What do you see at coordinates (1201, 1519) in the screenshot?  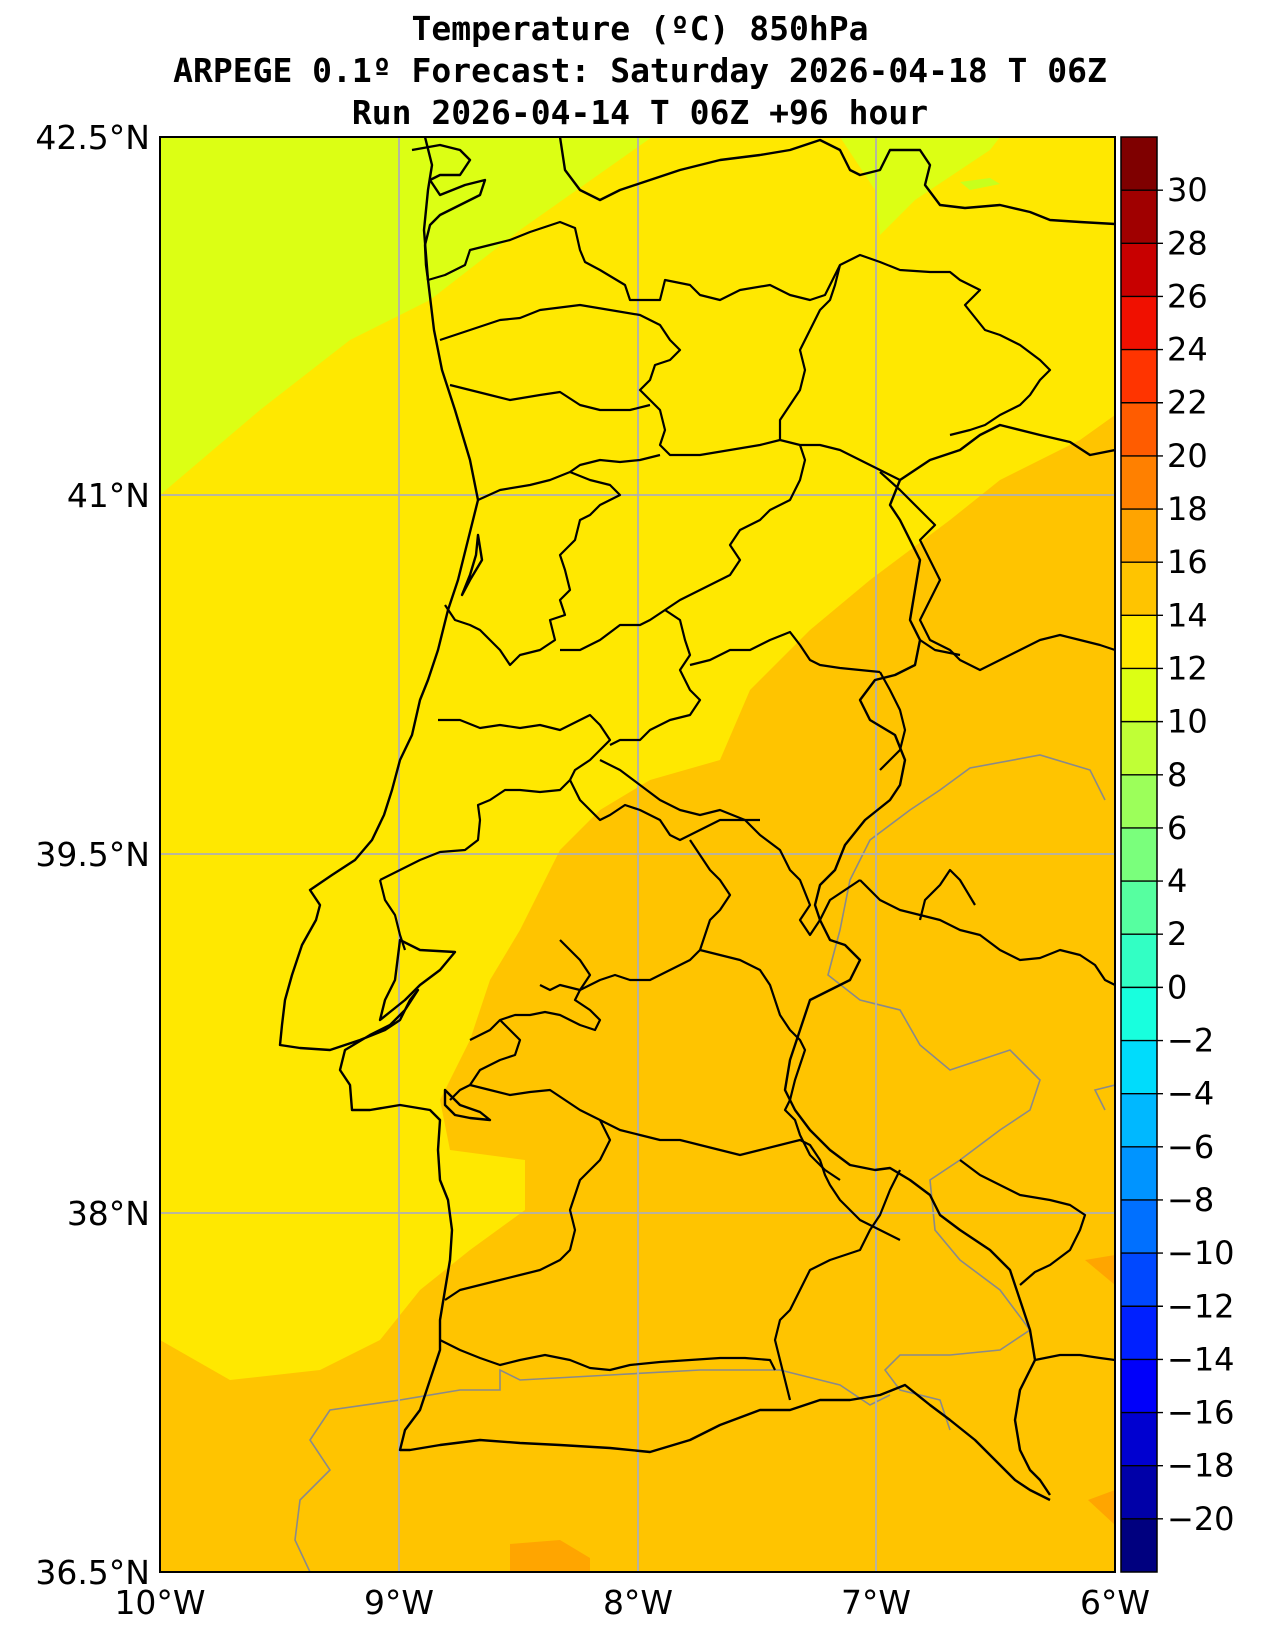 I see `colorbar-label: −20` at bounding box center [1201, 1519].